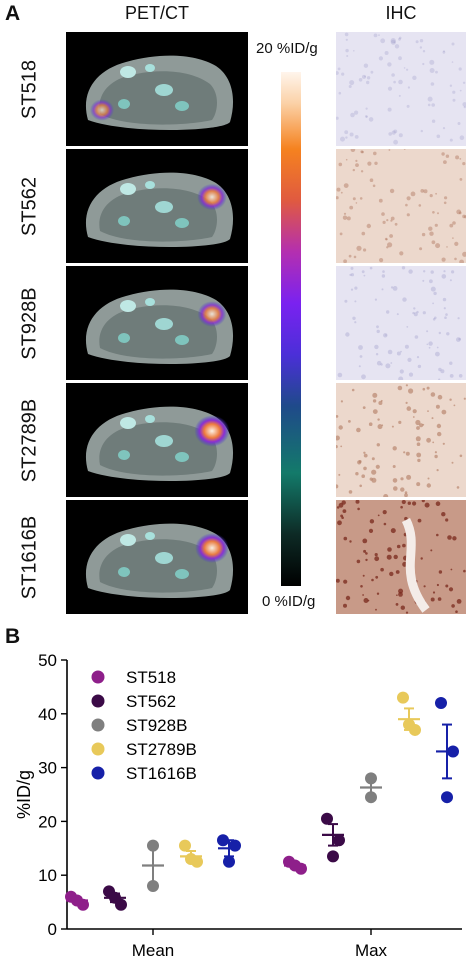  Describe the element at coordinates (29, 557) in the screenshot. I see `row-label: ST1616B` at that location.